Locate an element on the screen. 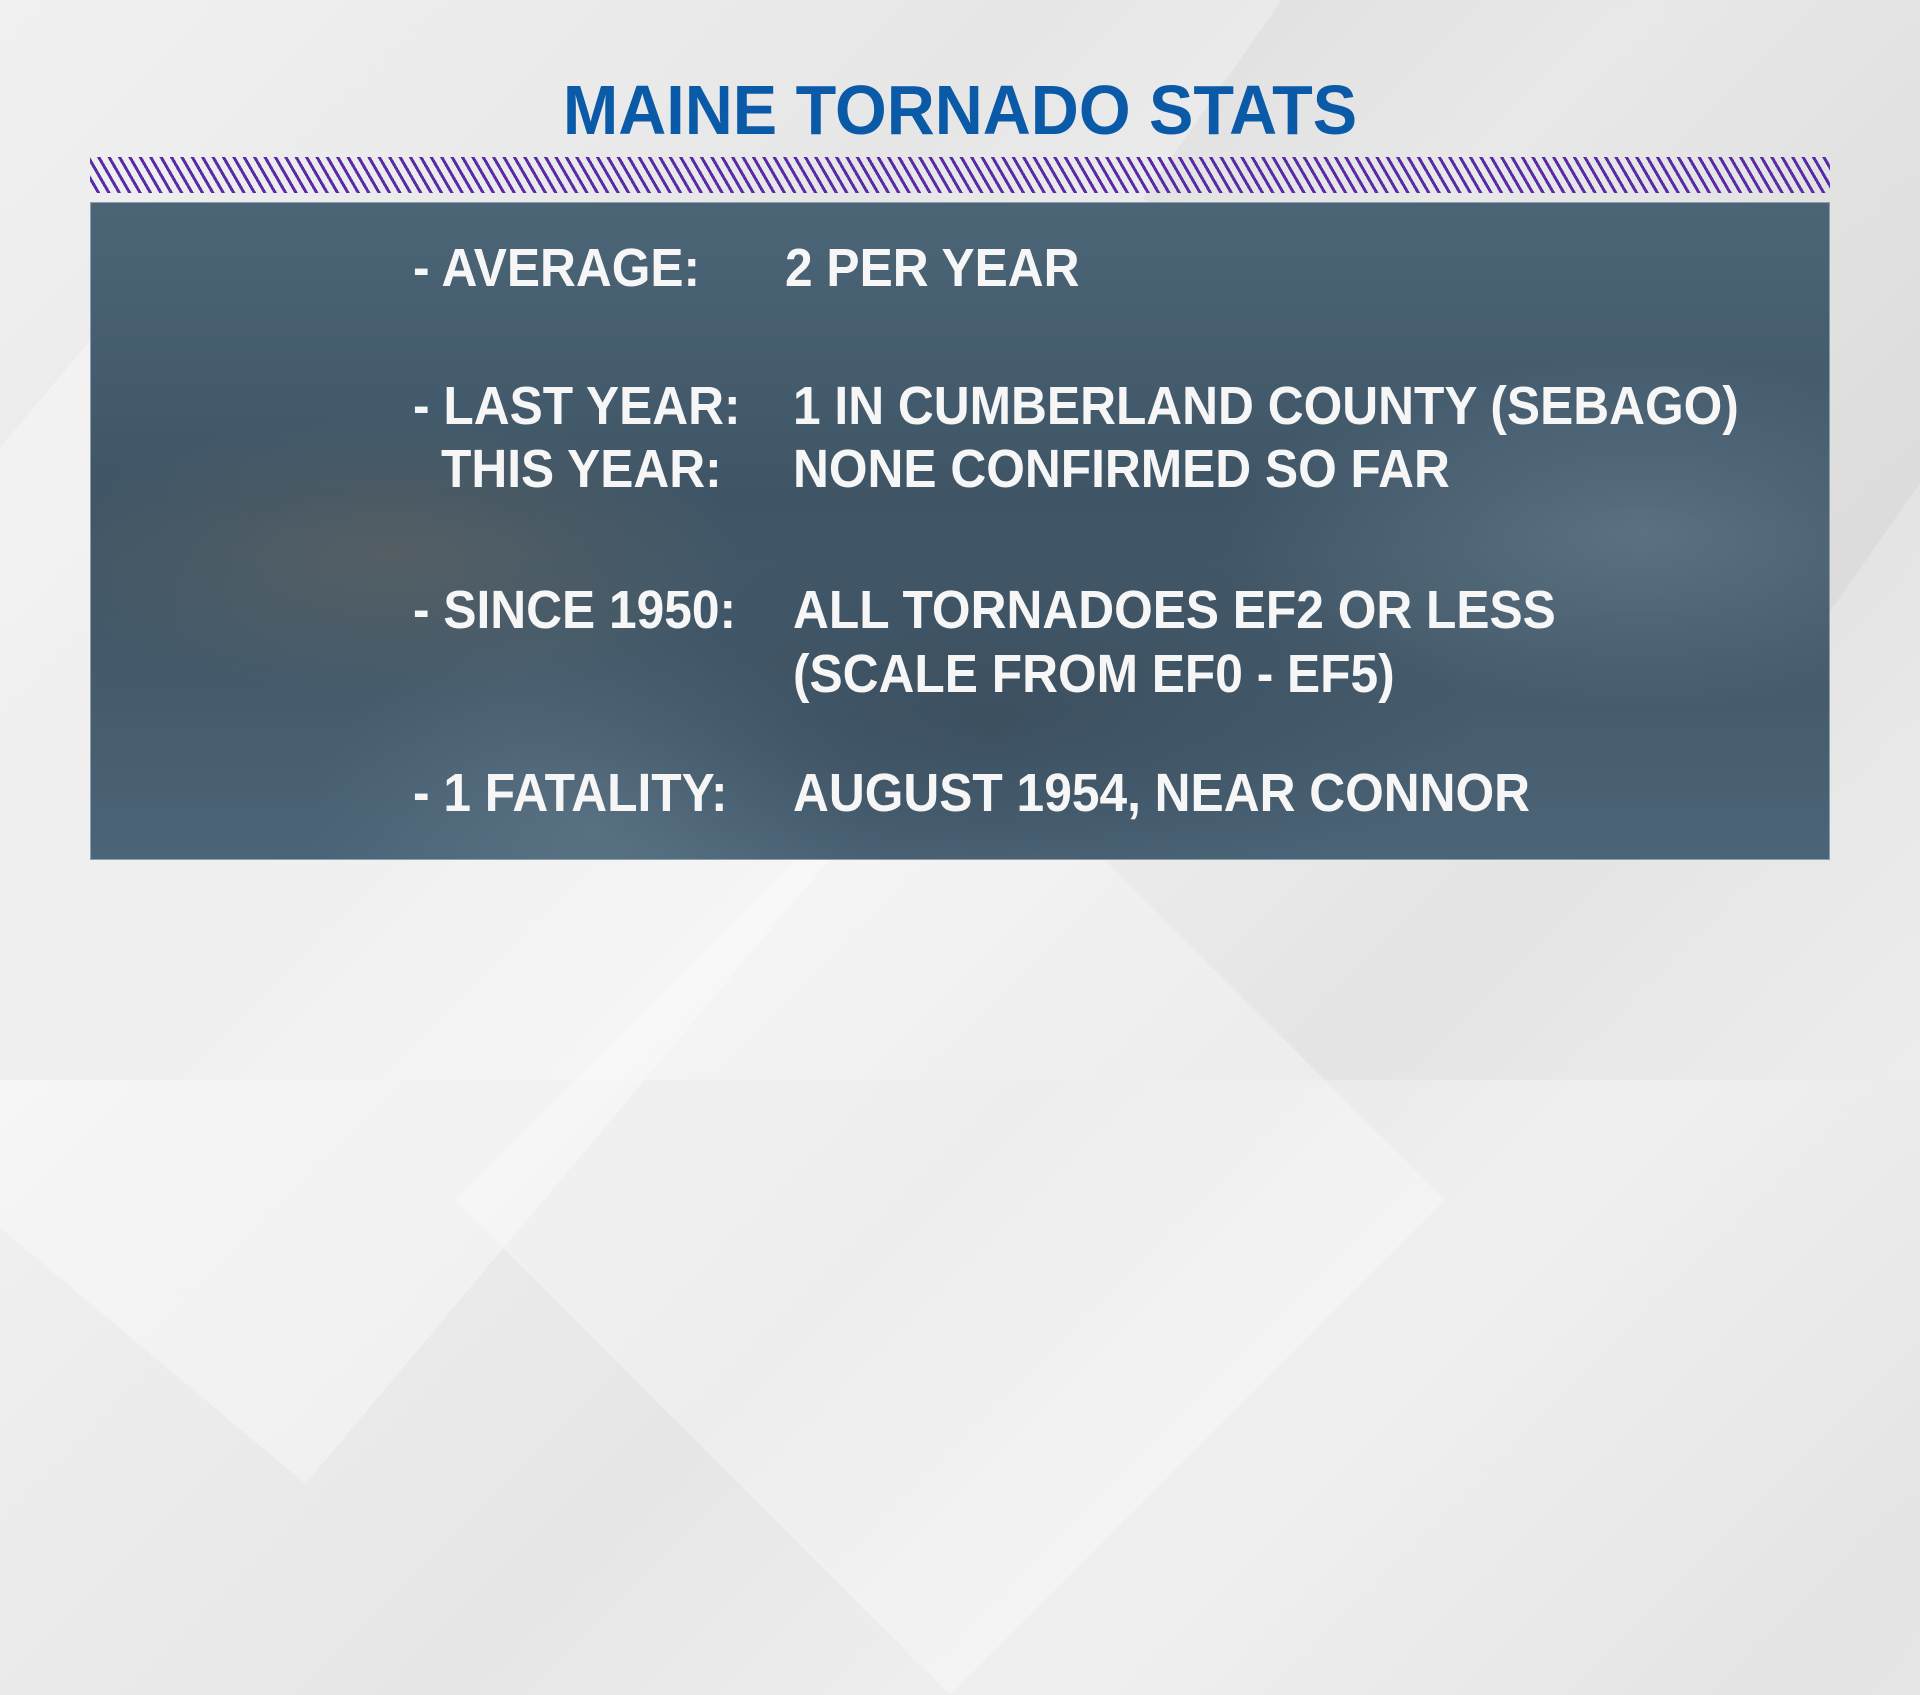  stat-label-last-year: - LAST YEAR: is located at coordinates (577, 406).